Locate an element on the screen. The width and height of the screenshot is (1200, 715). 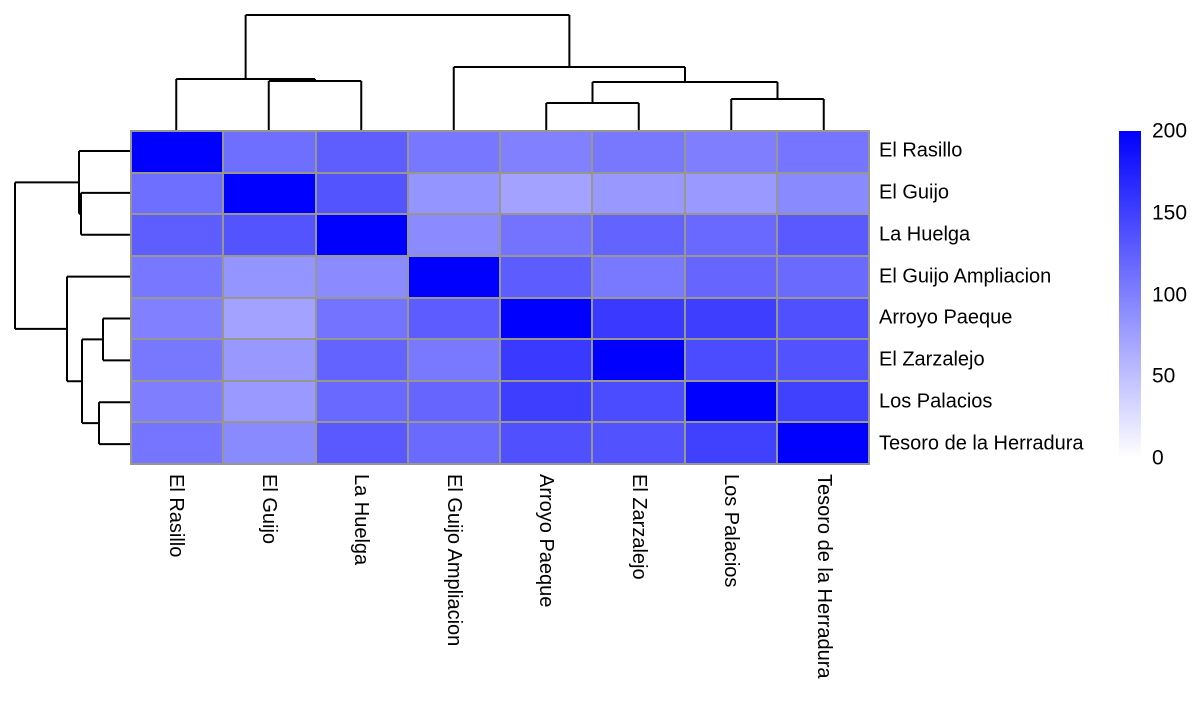
col-label: El Guijo Ampliacion is located at coordinates (453, 560).